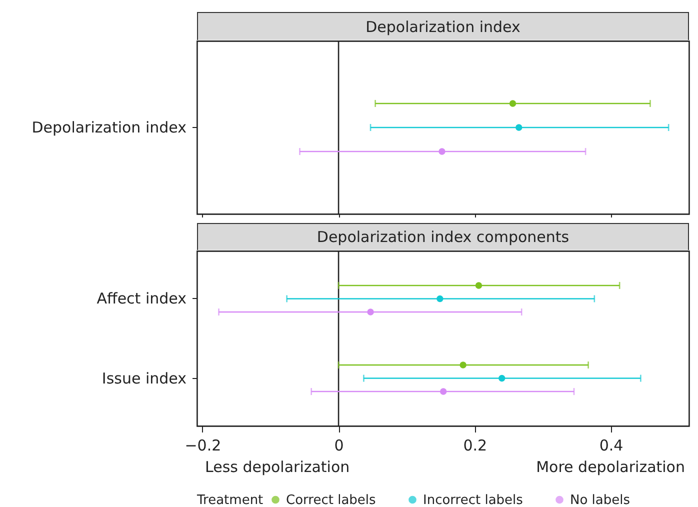 This screenshot has width=698, height=507. What do you see at coordinates (339, 445) in the screenshot?
I see `x-tick-label: 0` at bounding box center [339, 445].